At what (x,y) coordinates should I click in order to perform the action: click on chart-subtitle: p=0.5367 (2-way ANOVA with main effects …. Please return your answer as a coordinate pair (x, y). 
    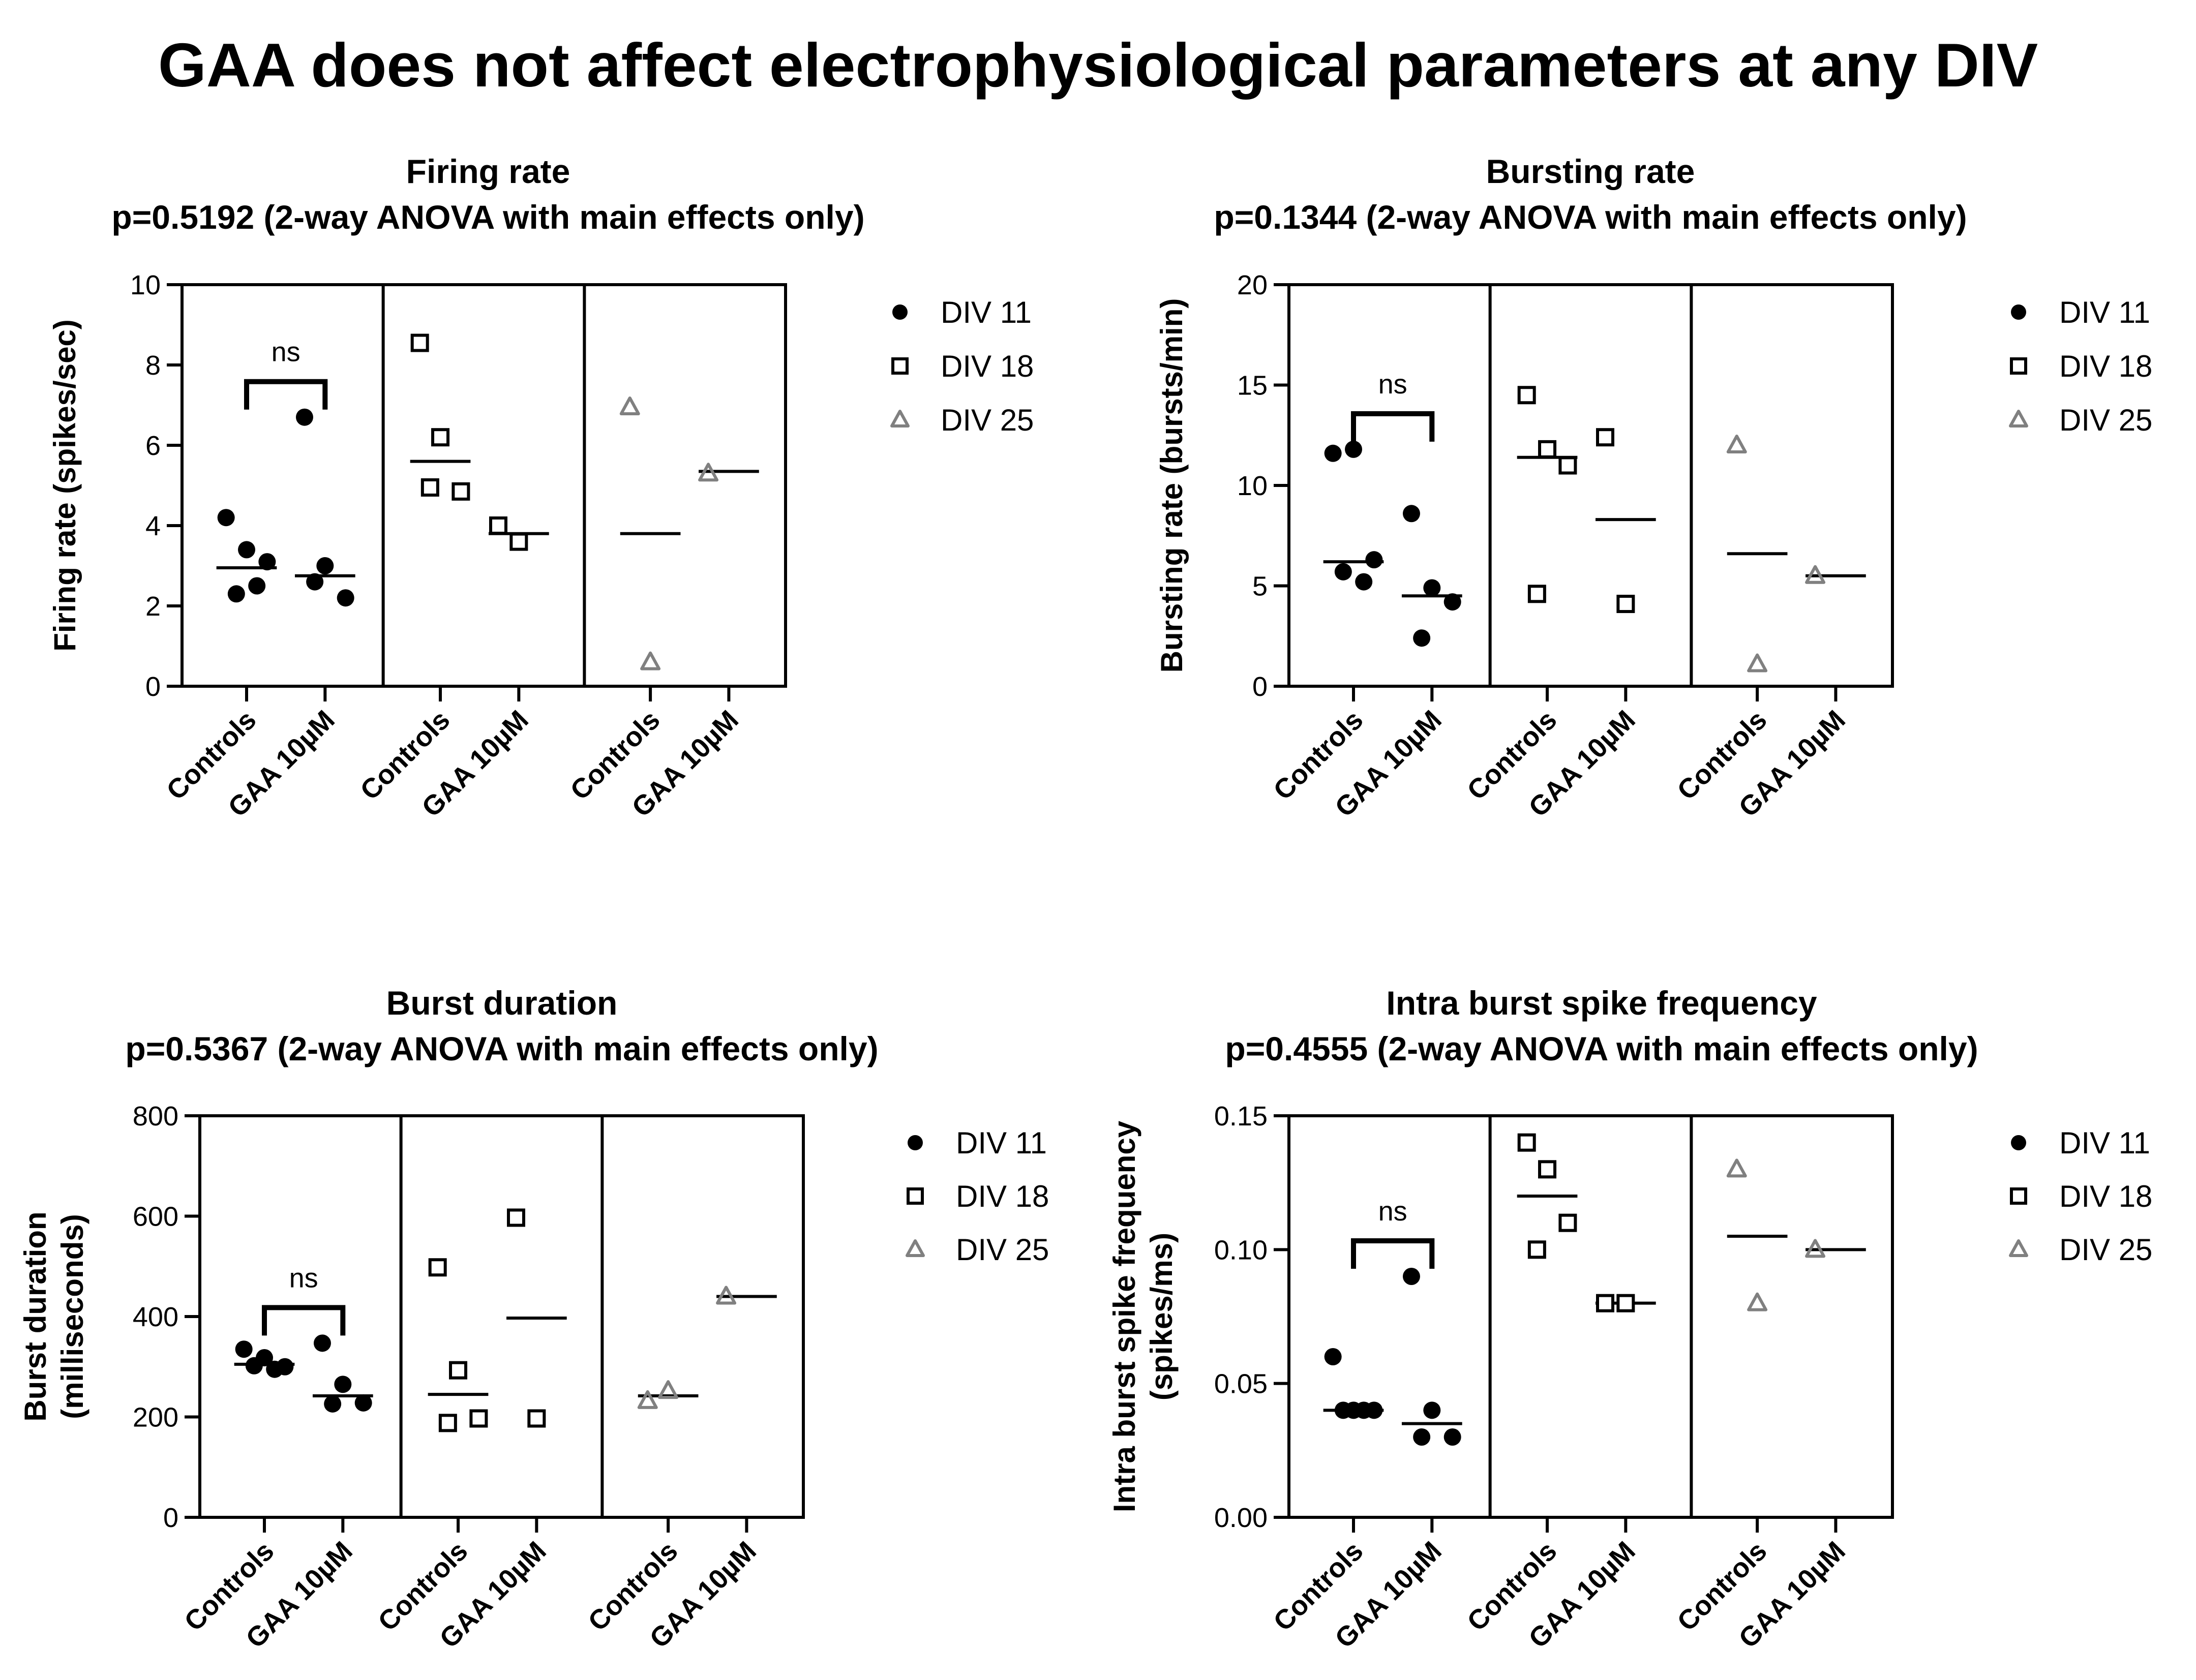
    Looking at the image, I should click on (501, 1048).